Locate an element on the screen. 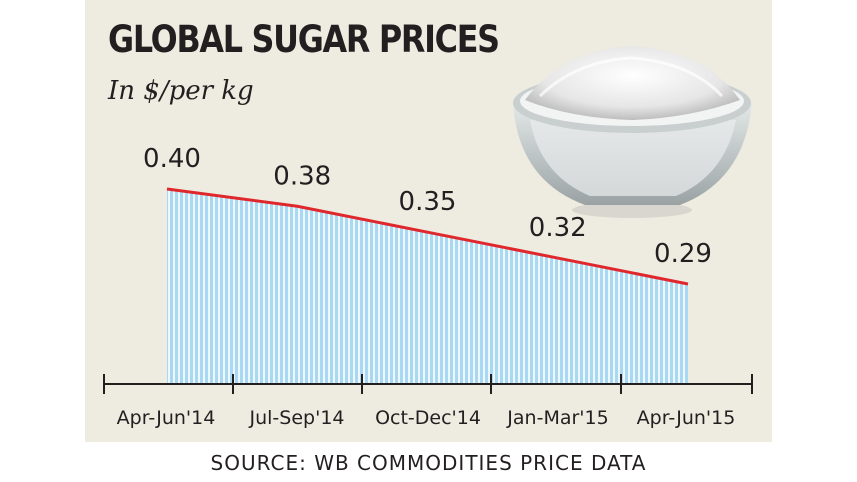  category-label-1: Jul-Sep'14 is located at coordinates (297, 418).